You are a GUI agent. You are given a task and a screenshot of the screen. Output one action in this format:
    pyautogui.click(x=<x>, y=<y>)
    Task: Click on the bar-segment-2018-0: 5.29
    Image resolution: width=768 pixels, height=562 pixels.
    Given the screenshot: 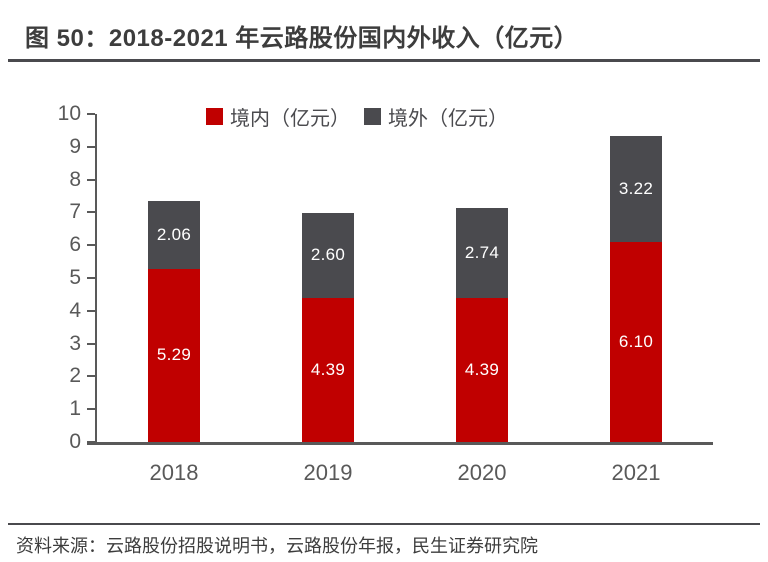 What is the action you would take?
    pyautogui.click(x=174, y=355)
    